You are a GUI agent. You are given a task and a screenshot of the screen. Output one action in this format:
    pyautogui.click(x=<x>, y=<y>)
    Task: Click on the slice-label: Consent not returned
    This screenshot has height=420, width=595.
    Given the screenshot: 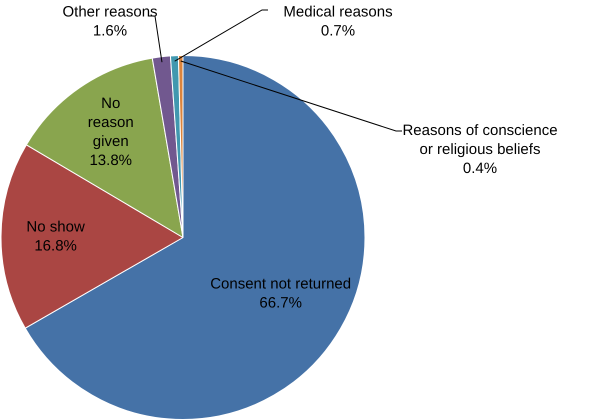 What is the action you would take?
    pyautogui.click(x=281, y=284)
    